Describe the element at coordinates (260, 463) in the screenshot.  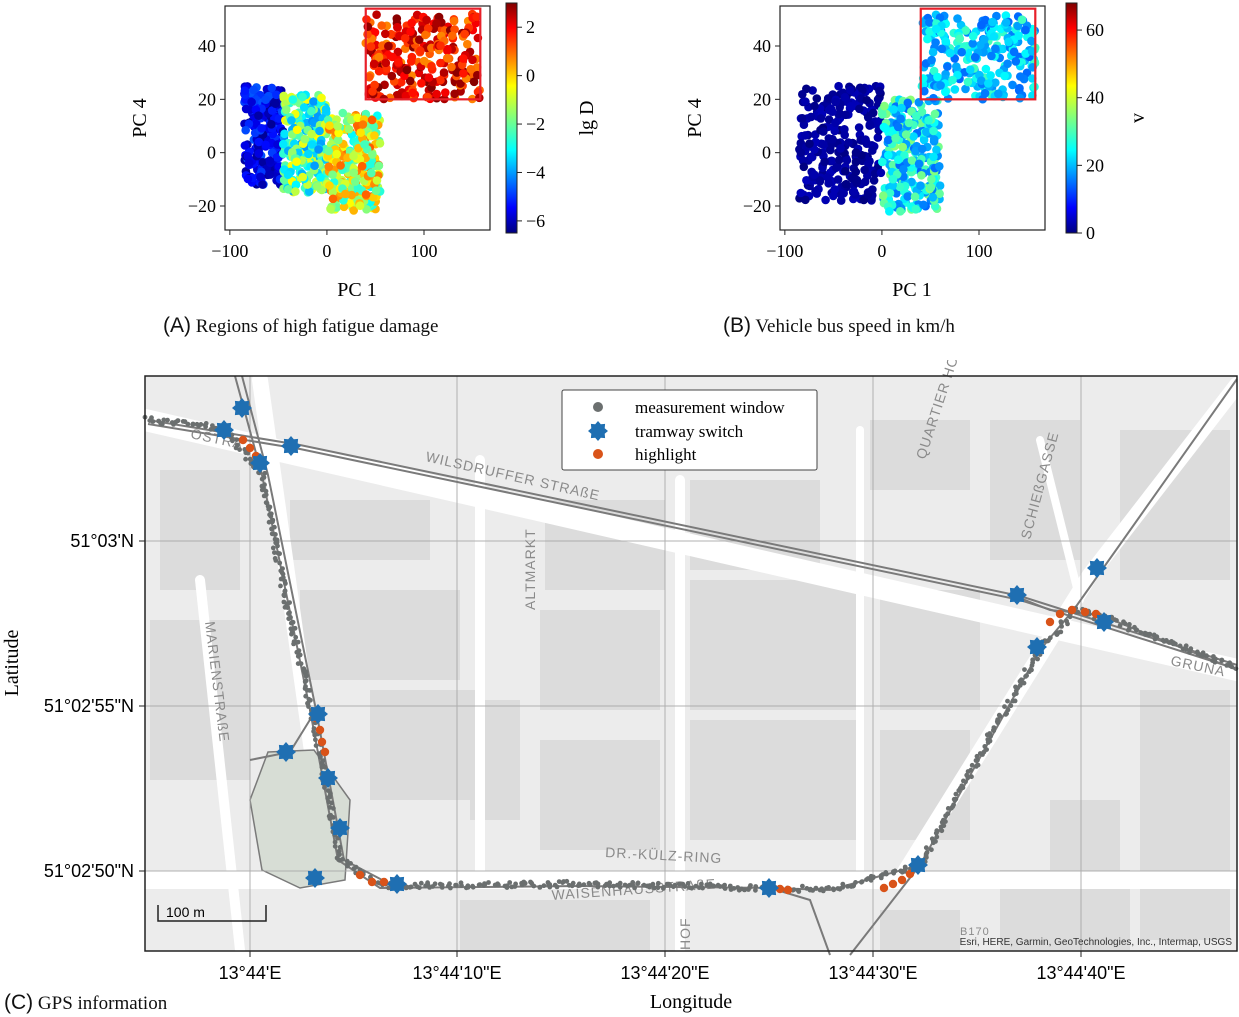
I see `tramway-switch-marker` at that location.